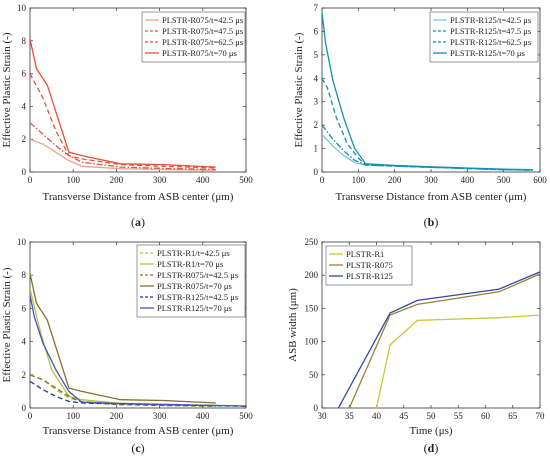 The width and height of the screenshot is (550, 458). I want to click on legend-label: PLSTR-R1/t=70 μs, so click(190, 264).